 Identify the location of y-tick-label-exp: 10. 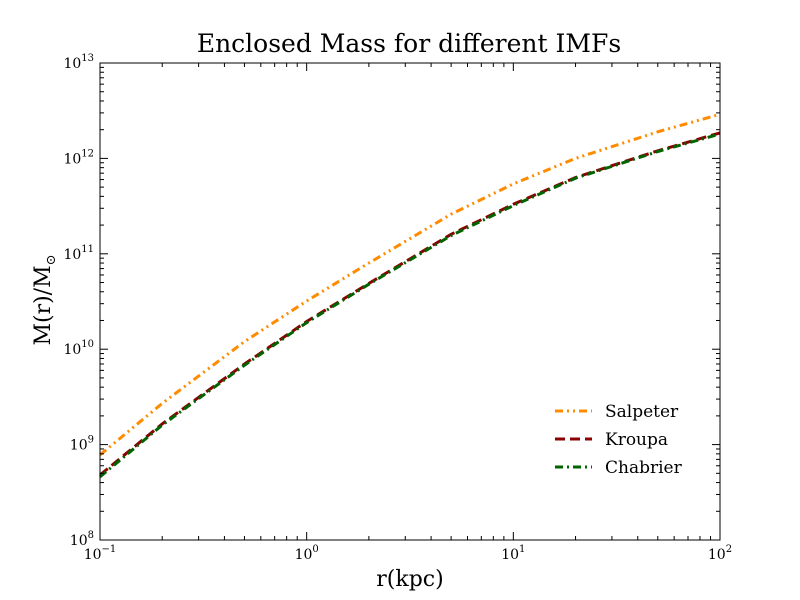
(87, 344).